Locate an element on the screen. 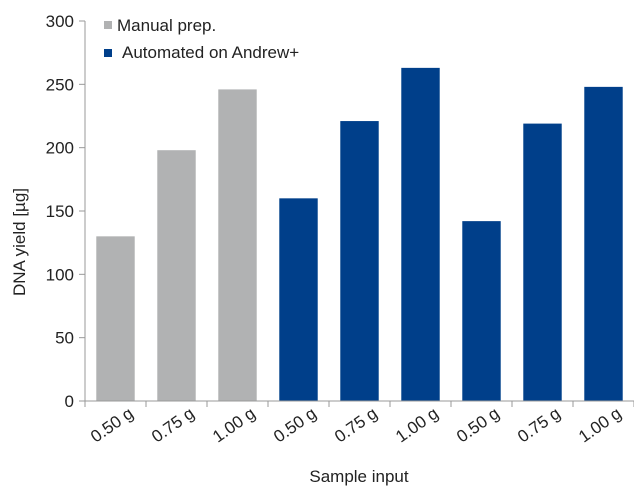  y-axis: 0 50 100 150 200 250 300 is located at coordinates (66, 211).